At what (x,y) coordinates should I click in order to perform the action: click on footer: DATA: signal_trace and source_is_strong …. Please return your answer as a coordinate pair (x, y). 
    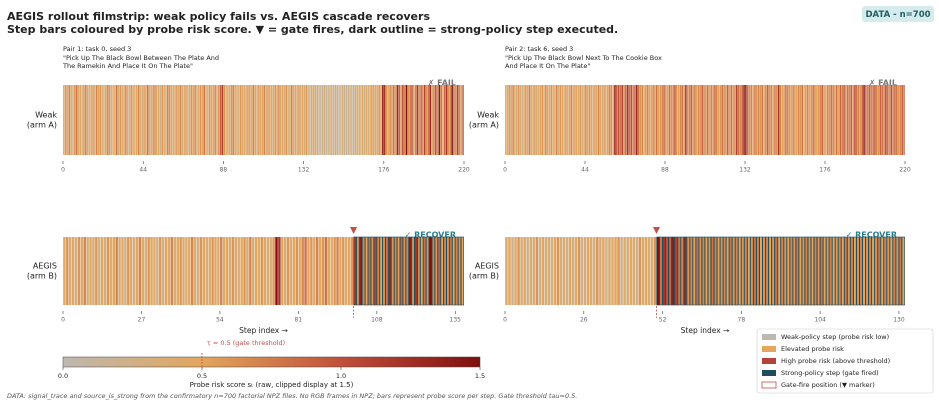
    Looking at the image, I should click on (292, 396).